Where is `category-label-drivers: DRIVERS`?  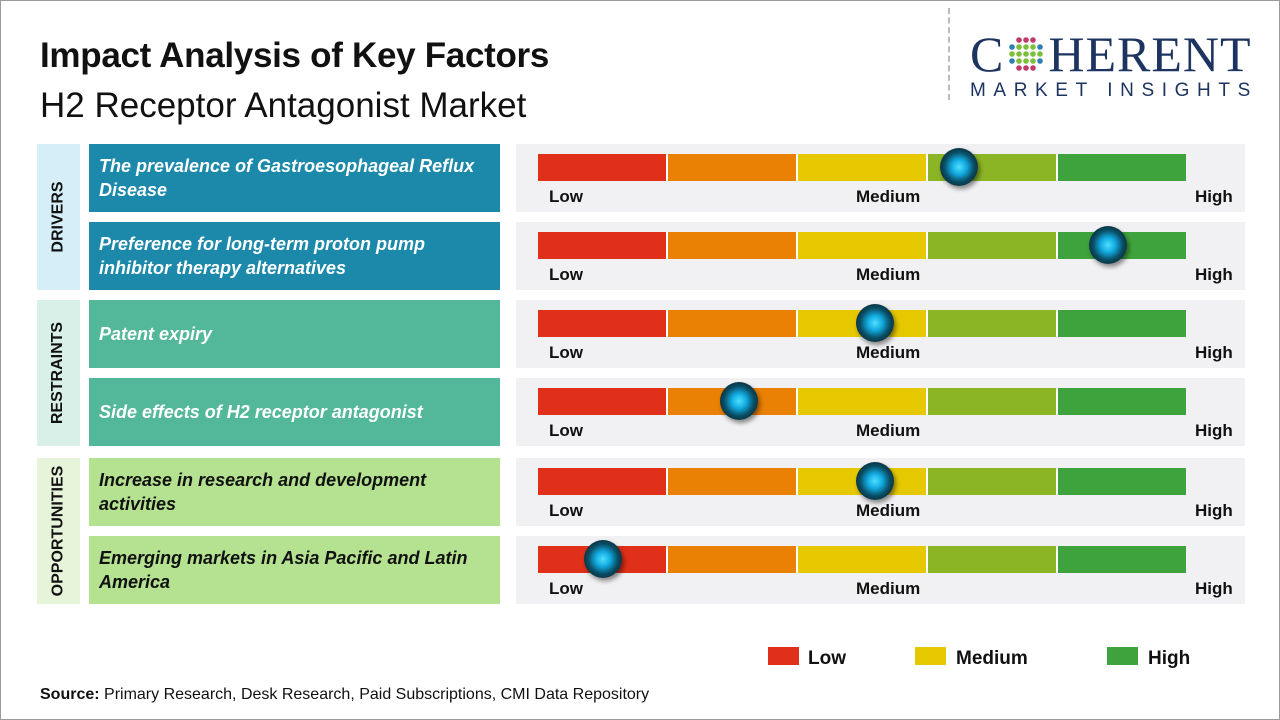
category-label-drivers: DRIVERS is located at coordinates (58, 217).